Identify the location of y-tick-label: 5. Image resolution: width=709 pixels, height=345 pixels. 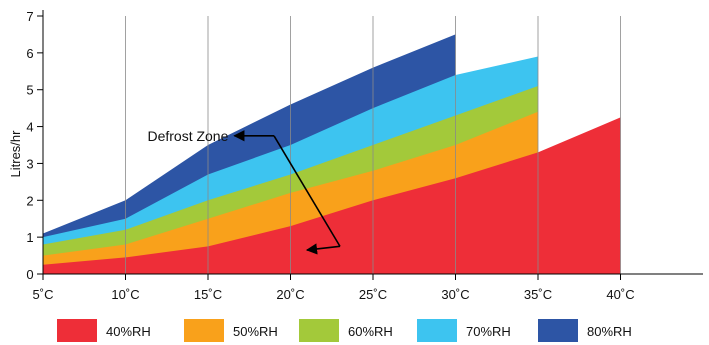
(29, 90).